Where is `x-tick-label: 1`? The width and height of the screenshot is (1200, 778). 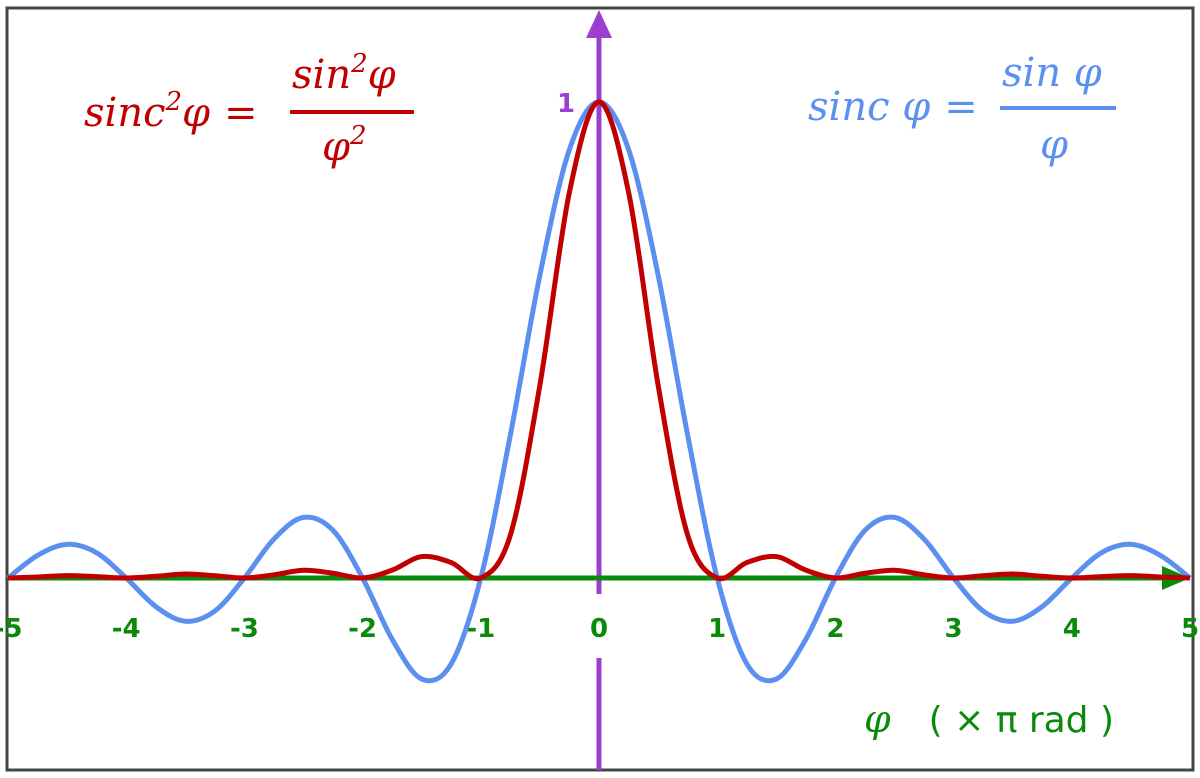 x-tick-label: 1 is located at coordinates (717, 629).